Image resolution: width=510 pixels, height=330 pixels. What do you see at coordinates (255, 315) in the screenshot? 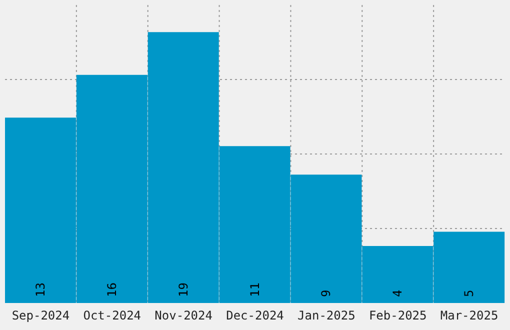
I see `x-tick-label: Dec-2024` at bounding box center [255, 315].